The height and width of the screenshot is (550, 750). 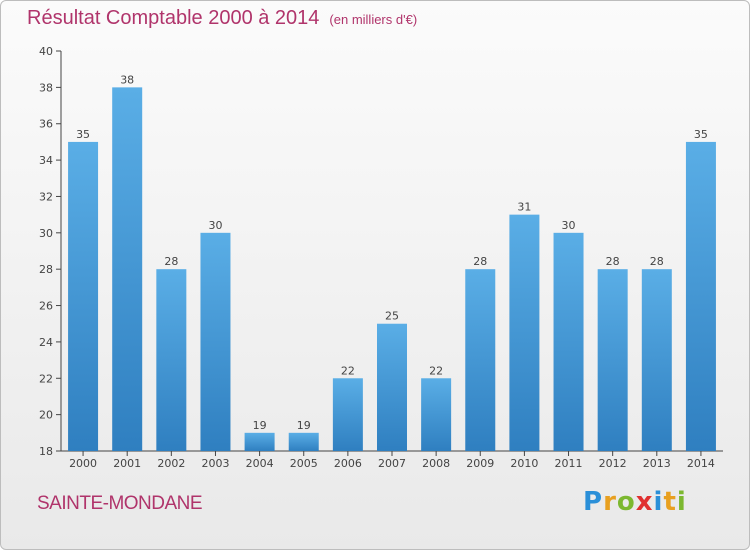 What do you see at coordinates (348, 463) in the screenshot?
I see `x-tick-label-2006: 2006` at bounding box center [348, 463].